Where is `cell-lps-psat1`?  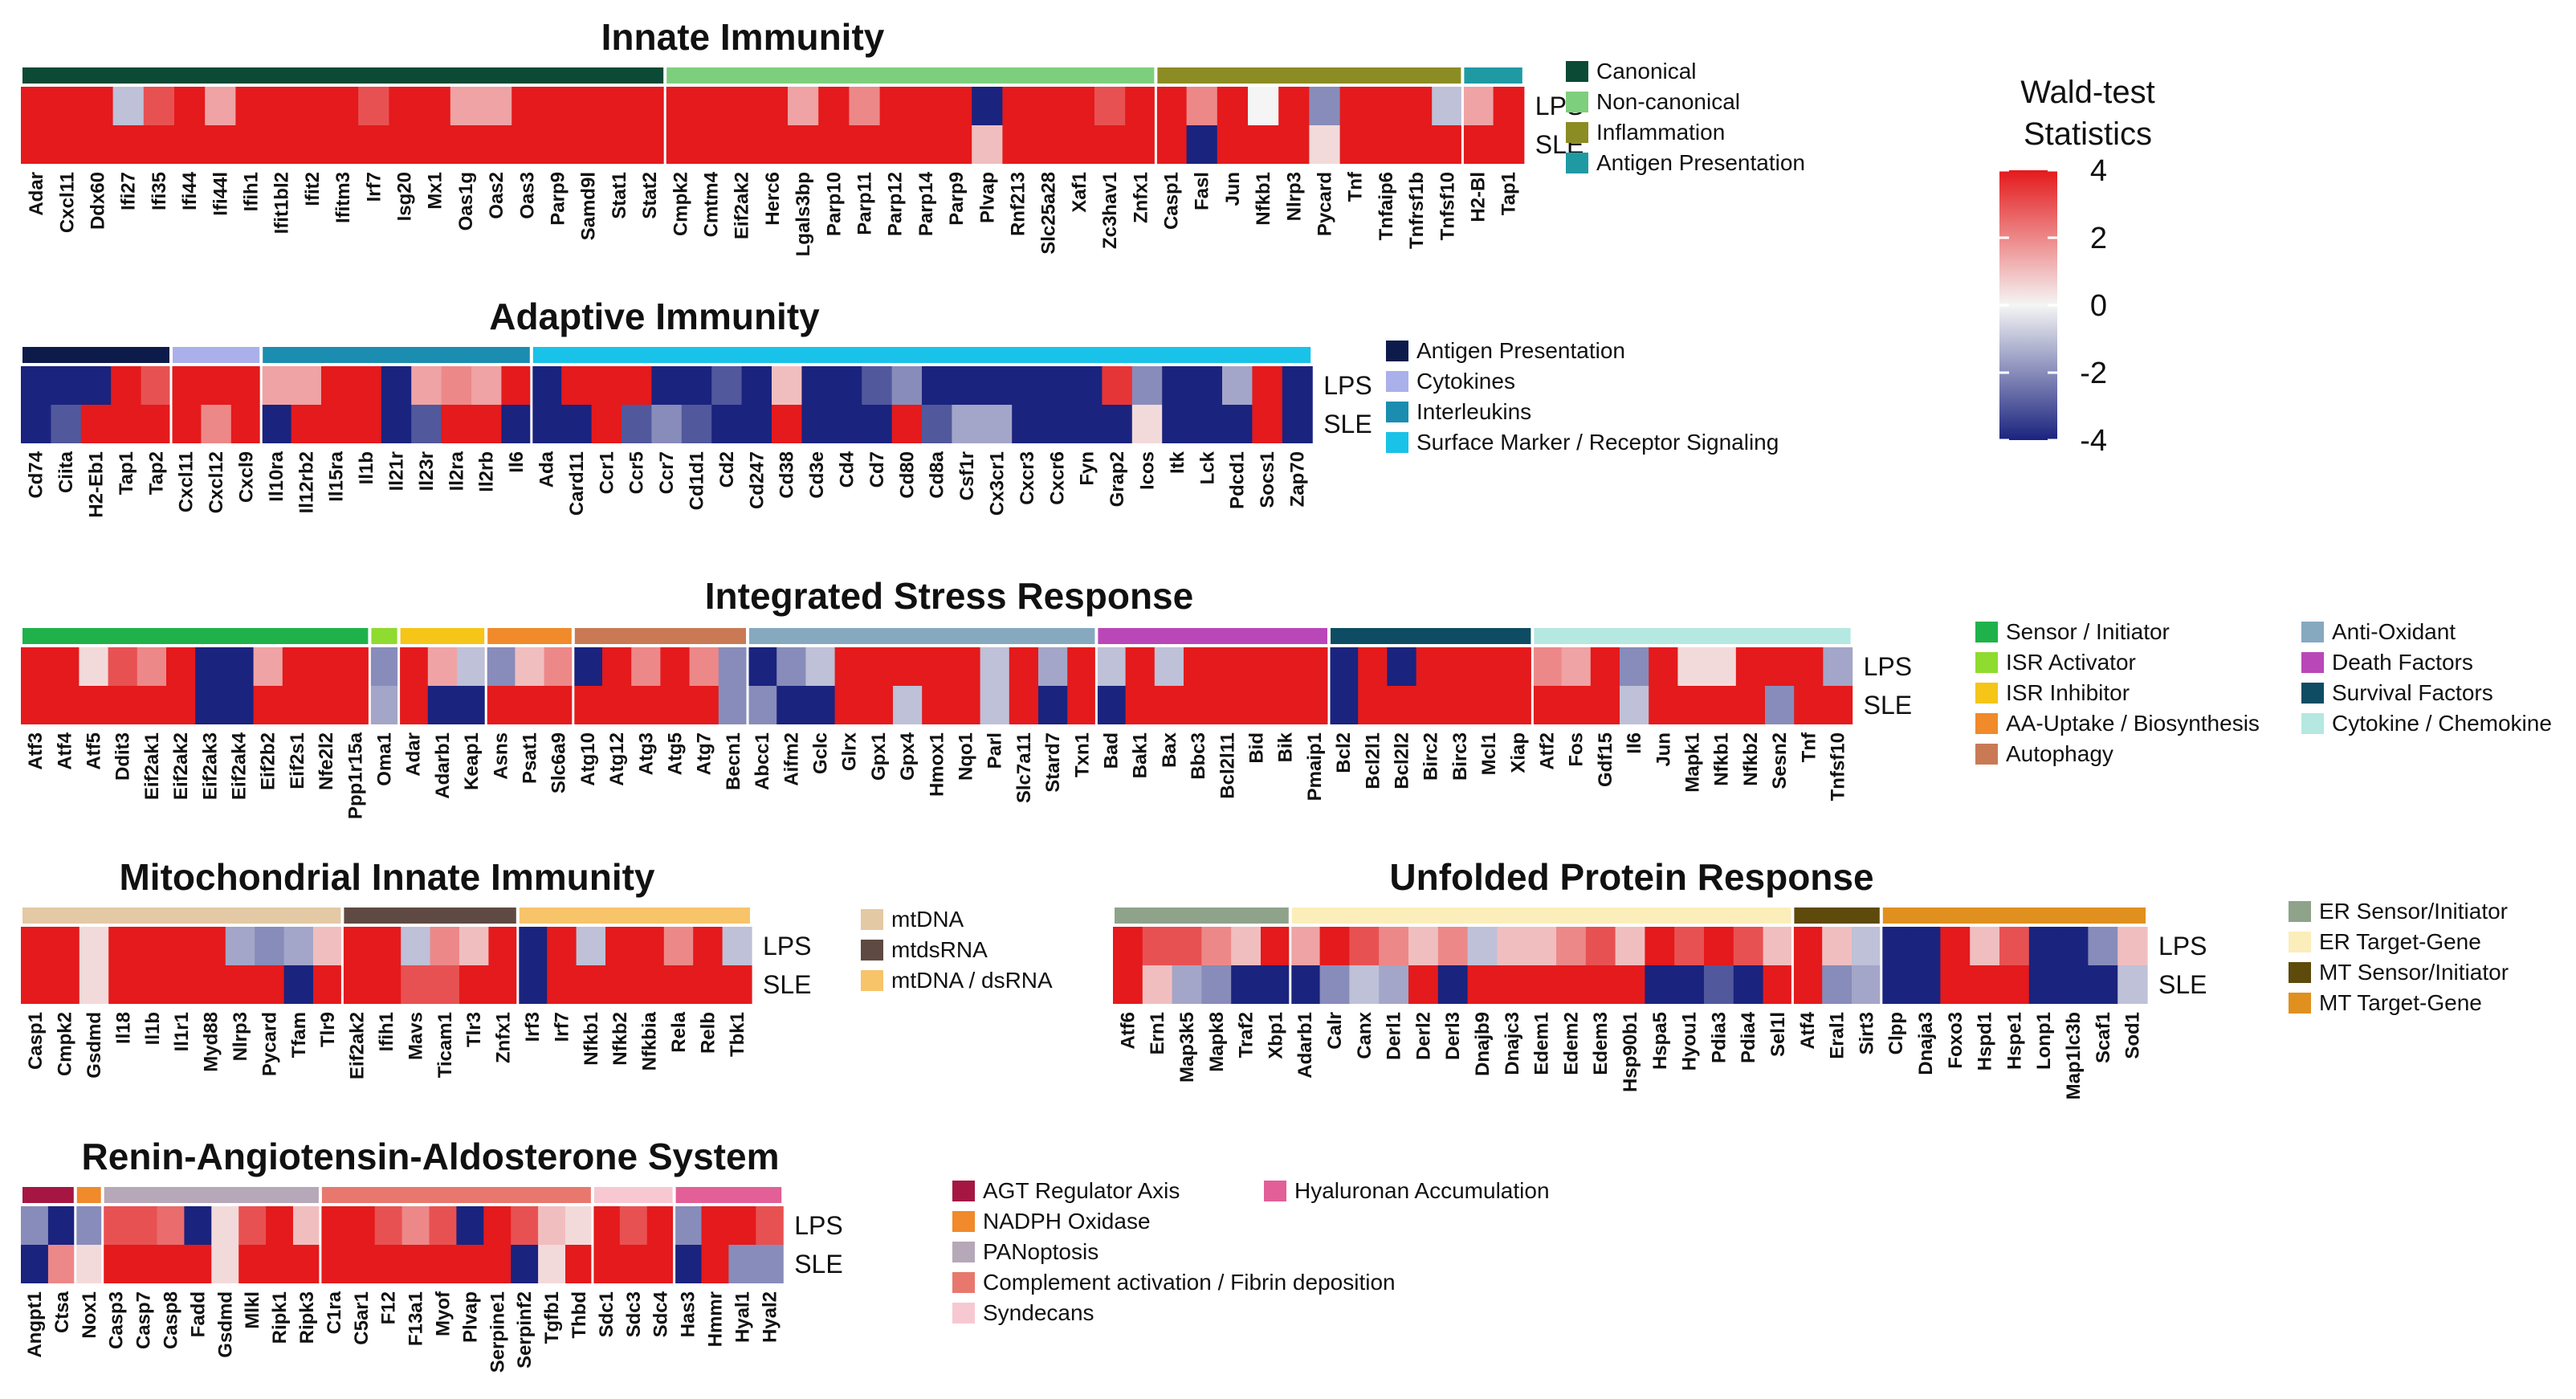 cell-lps-psat1 is located at coordinates (530, 666).